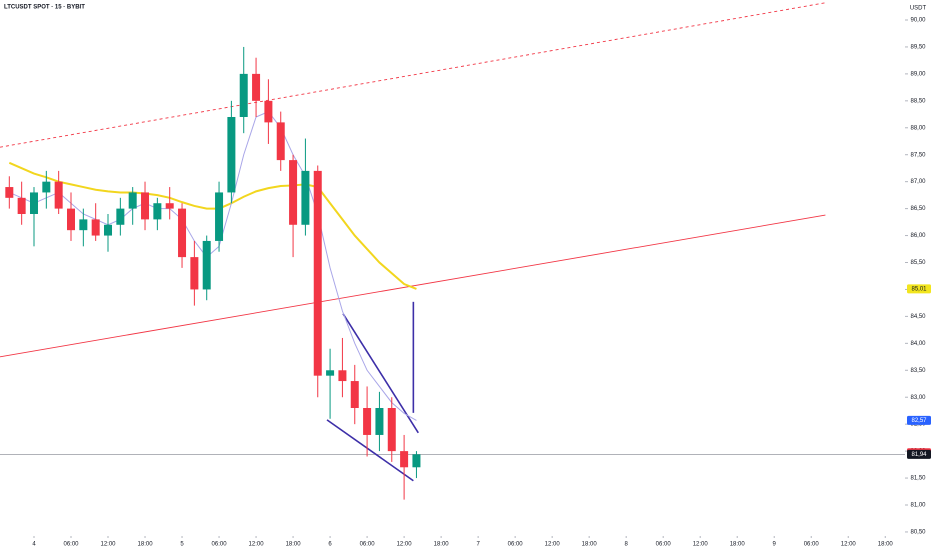  What do you see at coordinates (44, 8) in the screenshot?
I see `chart-title: LTCUSDT SPOT · 15 · BYBIT` at bounding box center [44, 8].